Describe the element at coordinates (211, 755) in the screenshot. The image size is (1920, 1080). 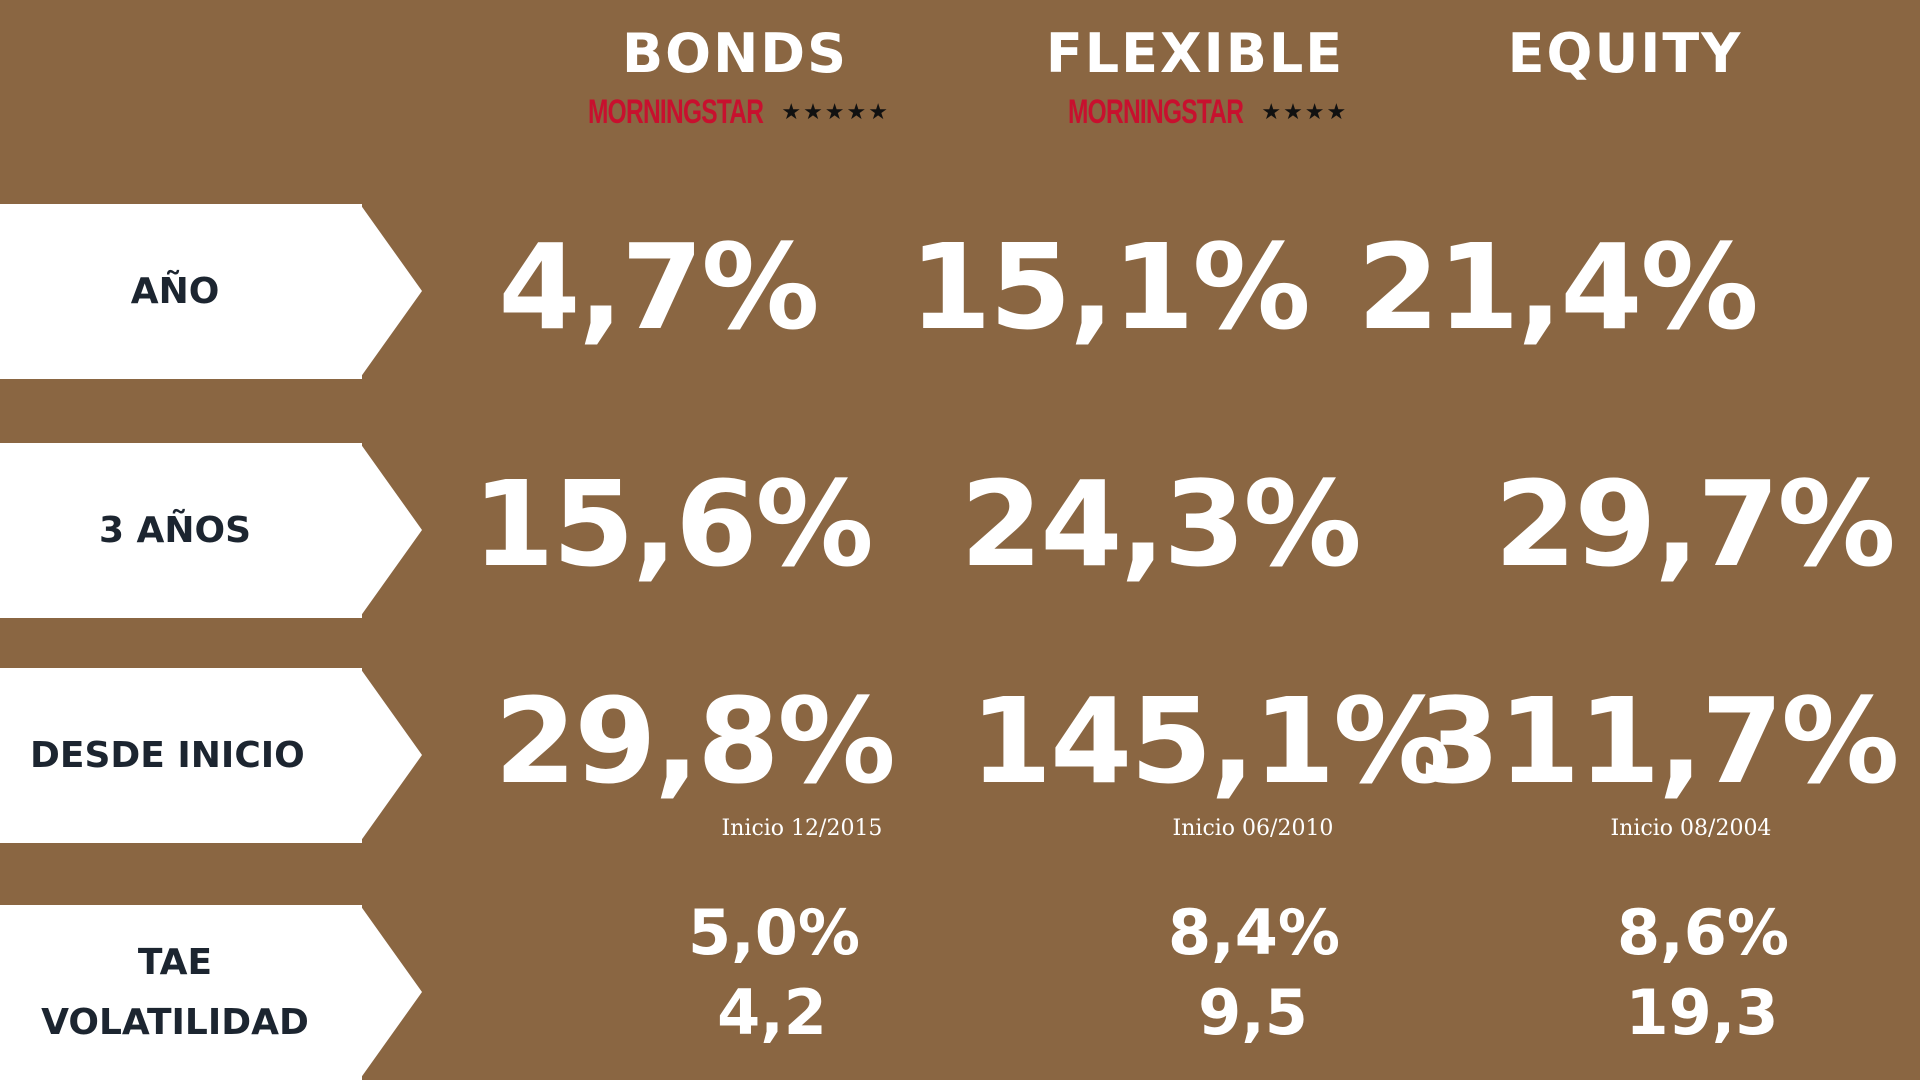
I see `row-label-desde-inicio: DESDE INICIO` at that location.